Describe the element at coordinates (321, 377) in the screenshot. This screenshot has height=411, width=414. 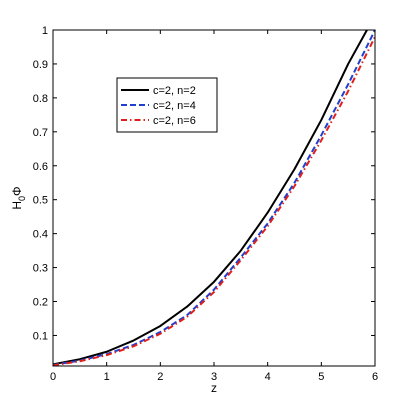
I see `x-tick-label: 5` at that location.